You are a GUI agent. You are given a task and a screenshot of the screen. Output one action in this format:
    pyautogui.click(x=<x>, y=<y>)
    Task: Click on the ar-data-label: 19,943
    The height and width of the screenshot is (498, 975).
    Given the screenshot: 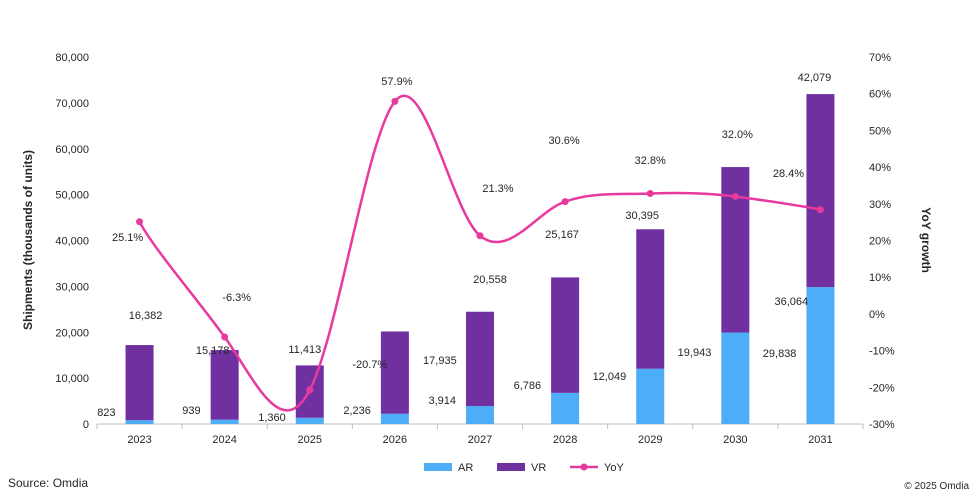 What is the action you would take?
    pyautogui.click(x=695, y=353)
    